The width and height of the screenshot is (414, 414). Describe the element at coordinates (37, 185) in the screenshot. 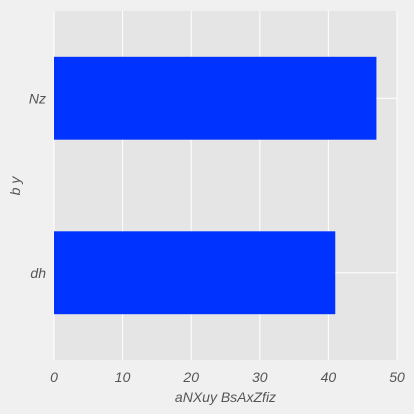

I see `y-tick-labels: dh Nz` at that location.